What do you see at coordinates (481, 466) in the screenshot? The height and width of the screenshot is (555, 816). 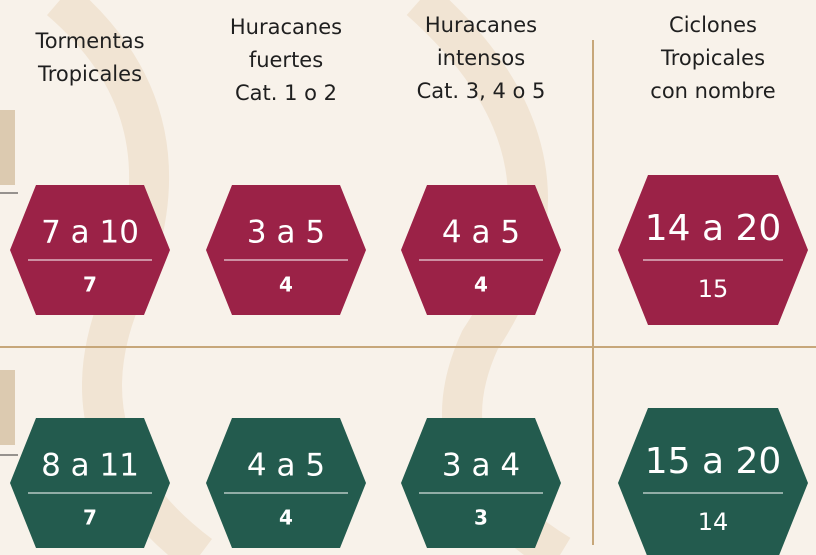 I see `range-label: 3 a 4` at bounding box center [481, 466].